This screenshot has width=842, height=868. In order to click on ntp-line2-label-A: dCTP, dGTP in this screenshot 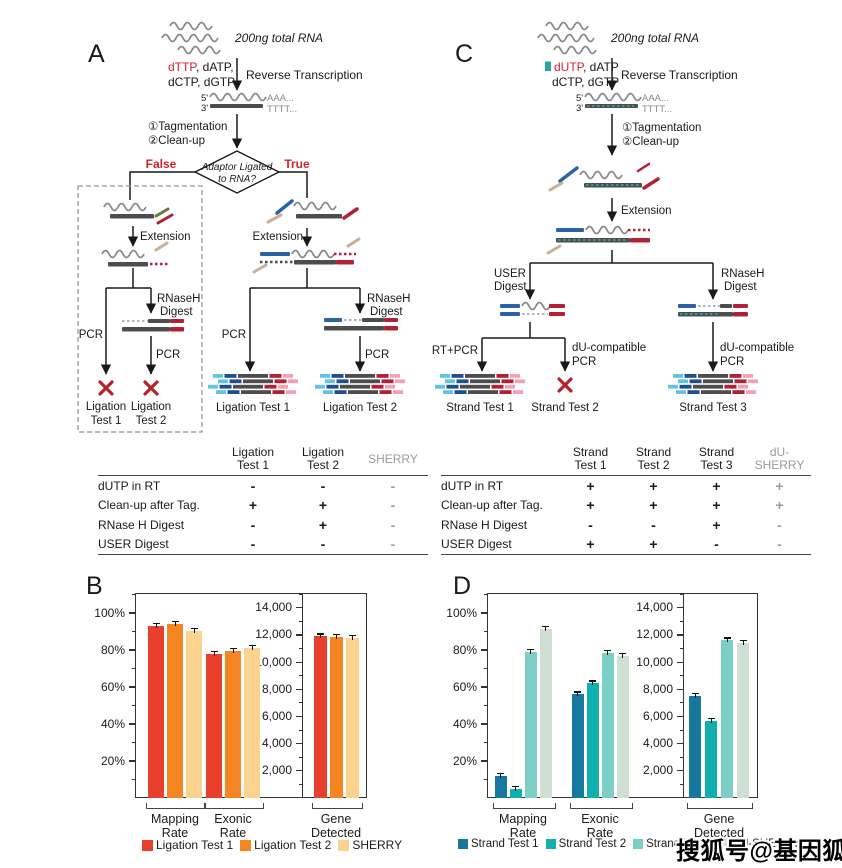, I will do `click(201, 82)`.